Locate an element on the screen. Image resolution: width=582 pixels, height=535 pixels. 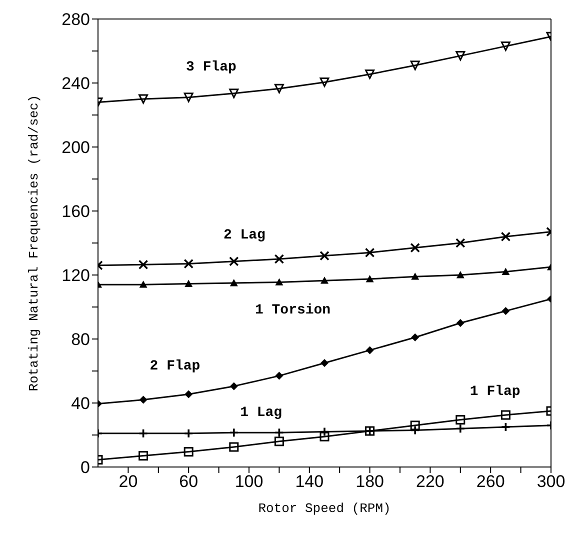
x-tick-label: 60 is located at coordinates (188, 482).